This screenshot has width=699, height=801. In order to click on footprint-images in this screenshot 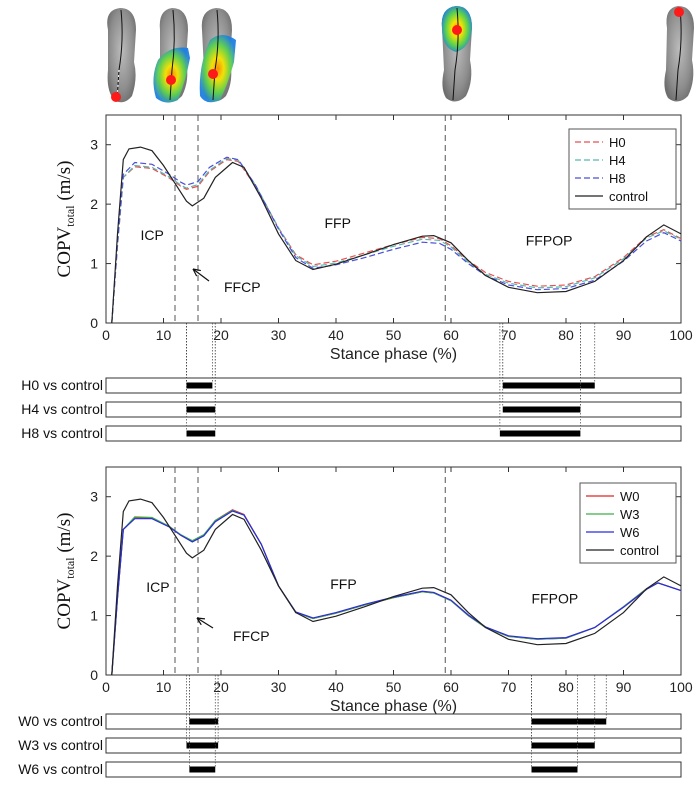, I will do `click(400, 54)`.